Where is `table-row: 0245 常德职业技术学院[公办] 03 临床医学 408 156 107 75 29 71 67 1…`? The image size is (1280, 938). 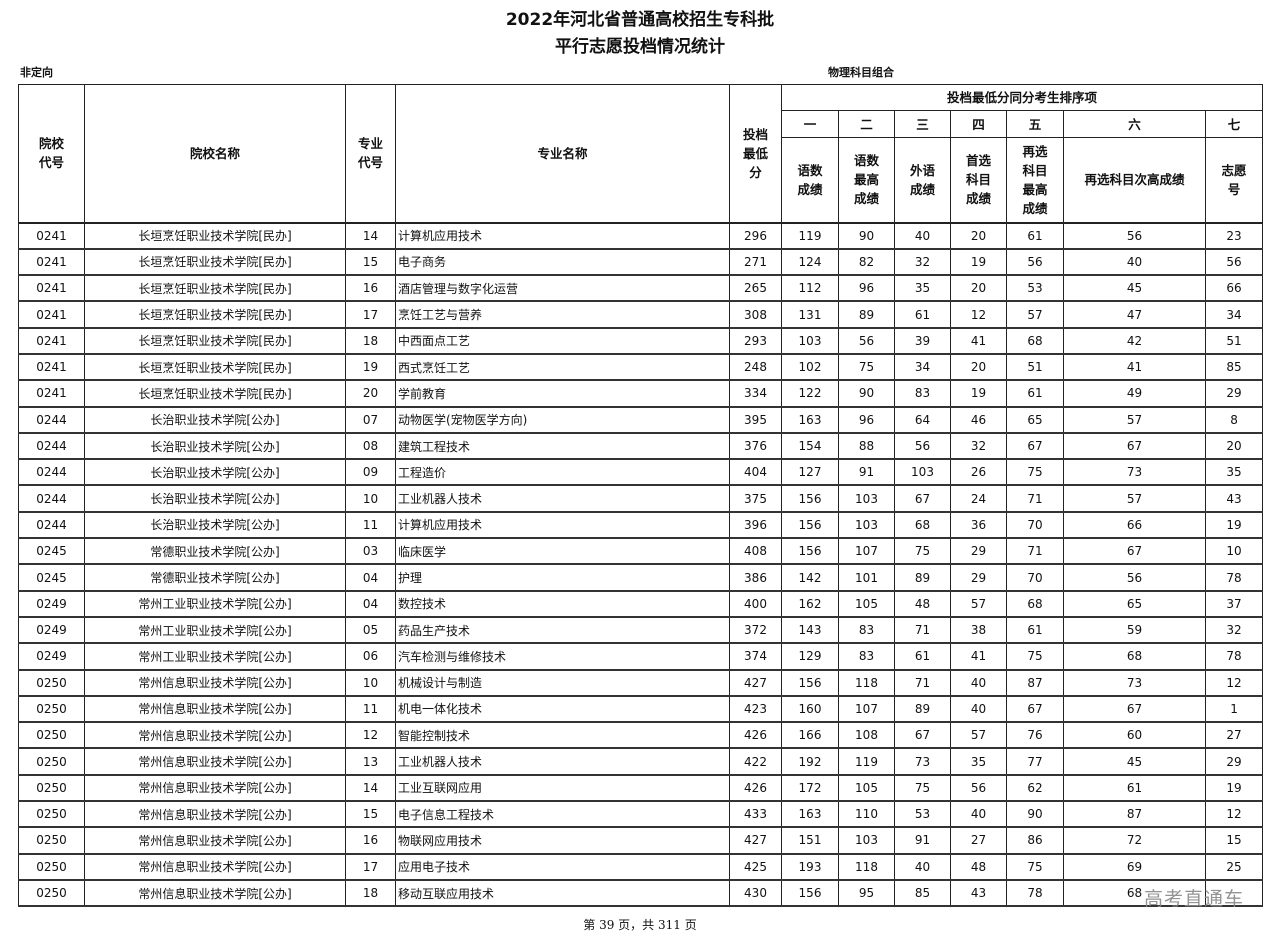
table-row: 0245 常德职业技术学院[公办] 03 临床医学 408 156 107 75 29 71 67 1… is located at coordinates (641, 551).